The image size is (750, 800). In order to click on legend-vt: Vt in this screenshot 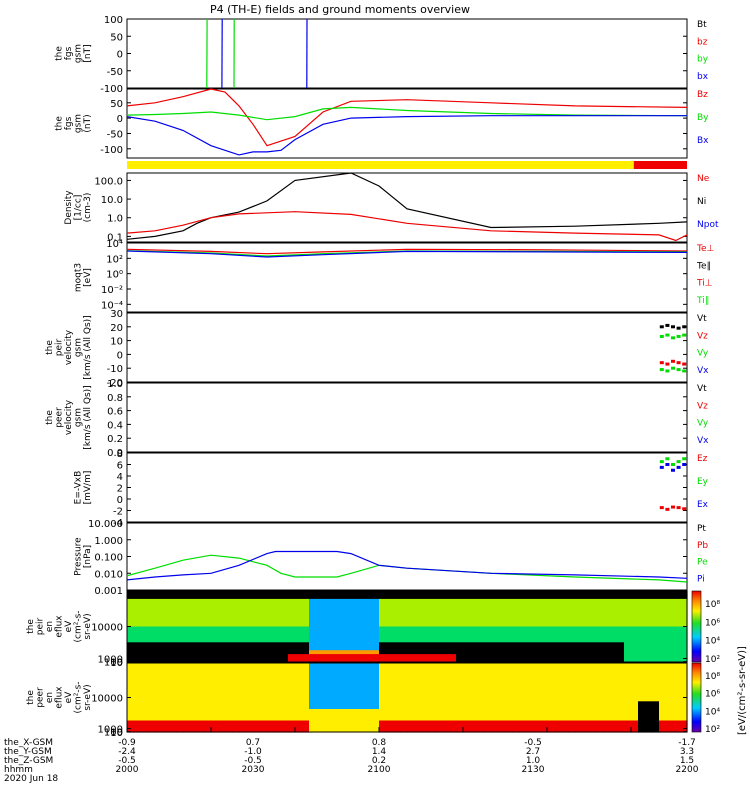, I will do `click(702, 319)`.